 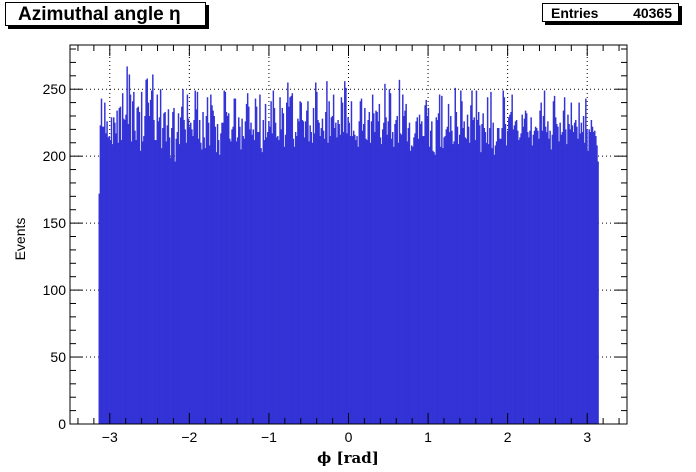 What do you see at coordinates (349, 437) in the screenshot?
I see `x-tick-label: 0` at bounding box center [349, 437].